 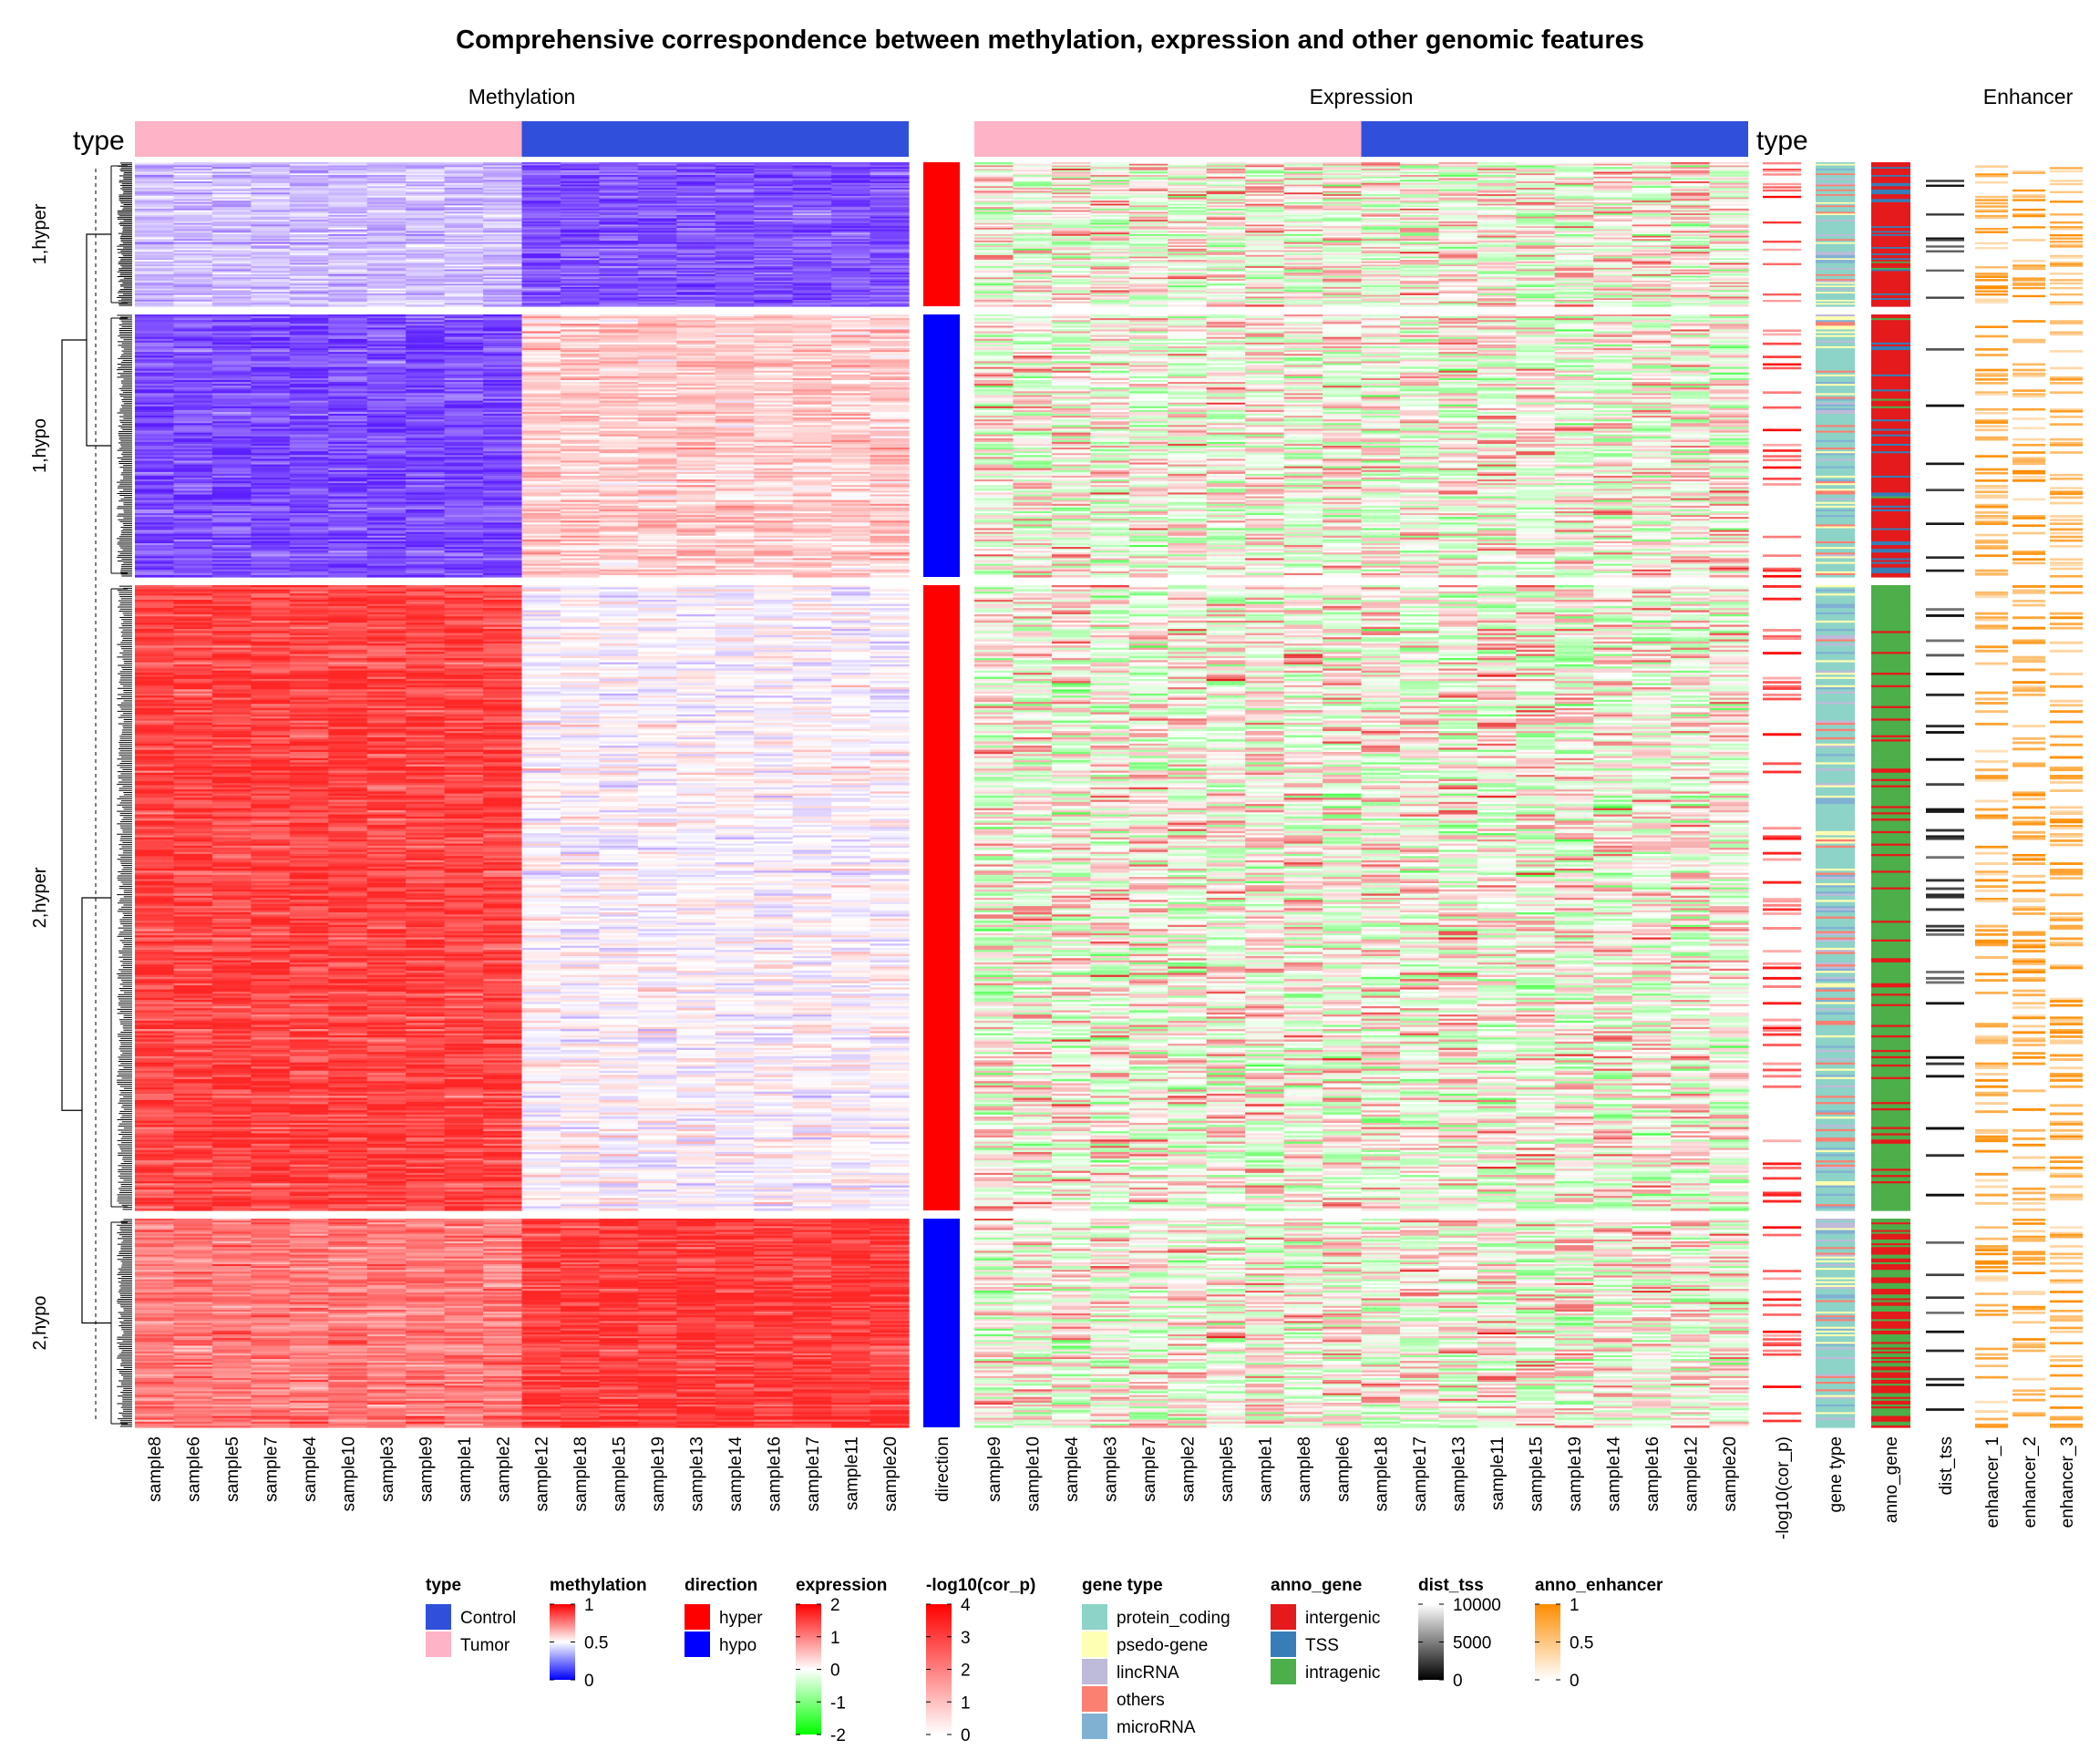 What do you see at coordinates (1163, 1646) in the screenshot?
I see `gene-type-legend-label: psedo-gene` at bounding box center [1163, 1646].